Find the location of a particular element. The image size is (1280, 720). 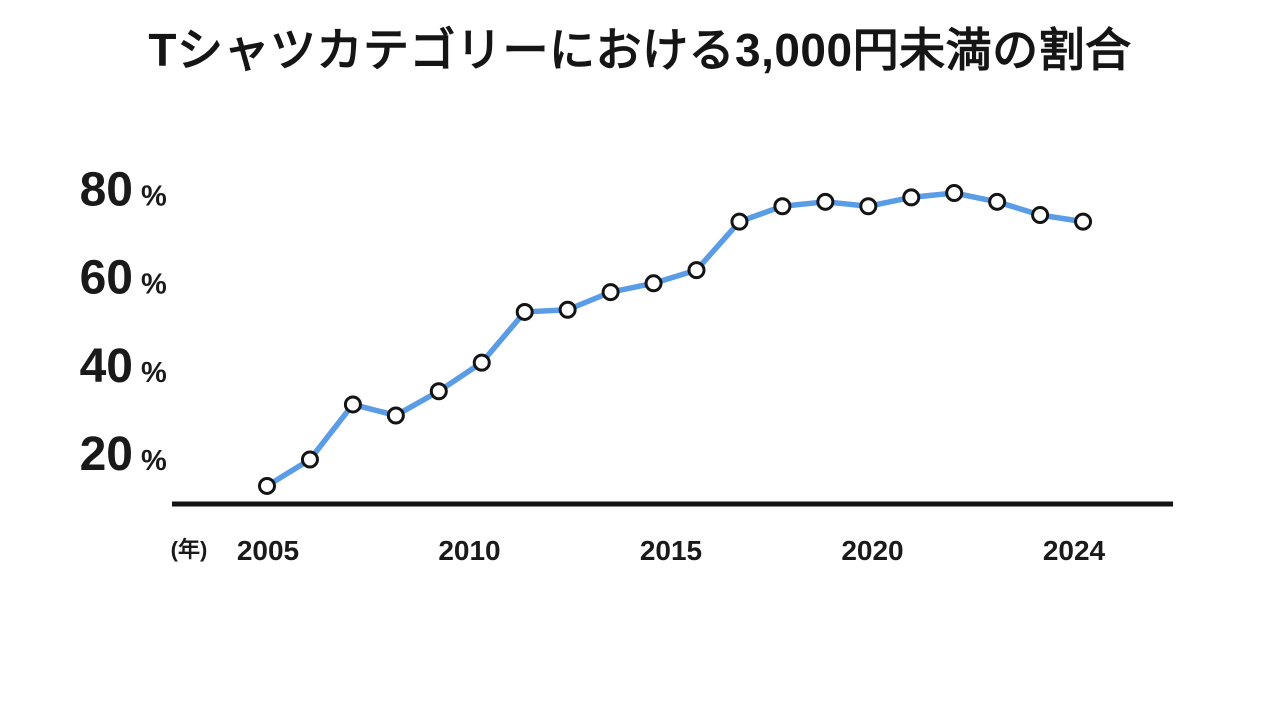

y-tick-label: 40 is located at coordinates (106, 366).